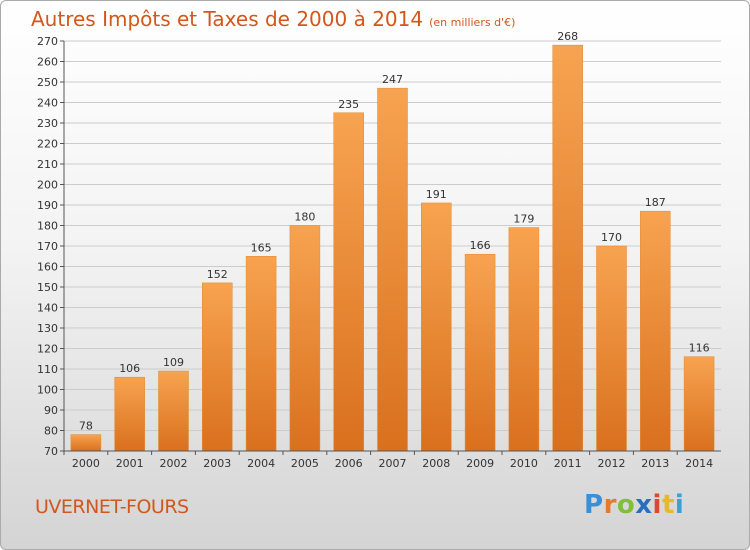  What do you see at coordinates (86, 426) in the screenshot?
I see `data-label: 78` at bounding box center [86, 426].